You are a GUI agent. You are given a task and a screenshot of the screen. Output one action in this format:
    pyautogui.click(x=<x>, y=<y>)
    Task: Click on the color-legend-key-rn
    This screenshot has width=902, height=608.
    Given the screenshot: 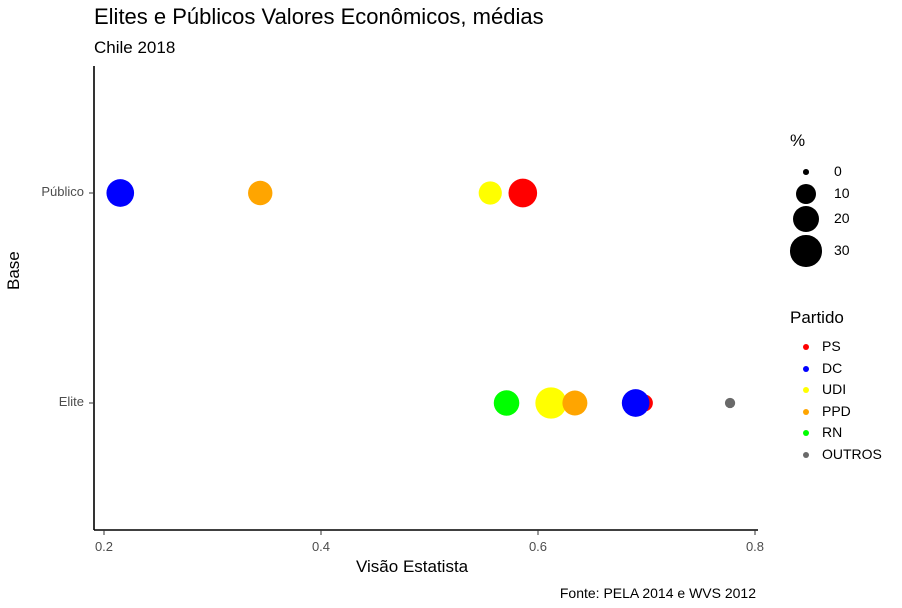 What is the action you would take?
    pyautogui.click(x=806, y=433)
    